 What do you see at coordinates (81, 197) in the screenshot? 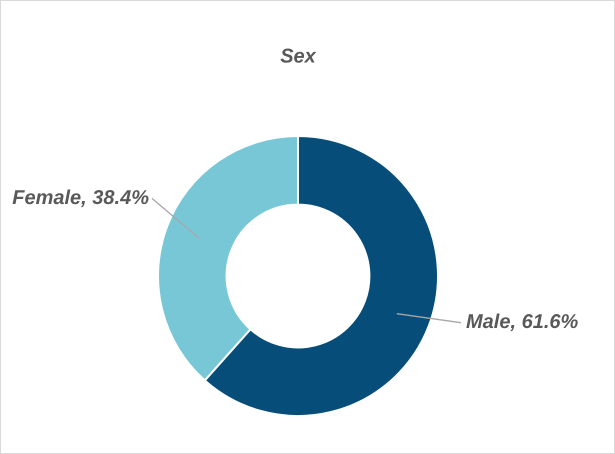
I see `slice-label: Female, 38.4%` at bounding box center [81, 197].